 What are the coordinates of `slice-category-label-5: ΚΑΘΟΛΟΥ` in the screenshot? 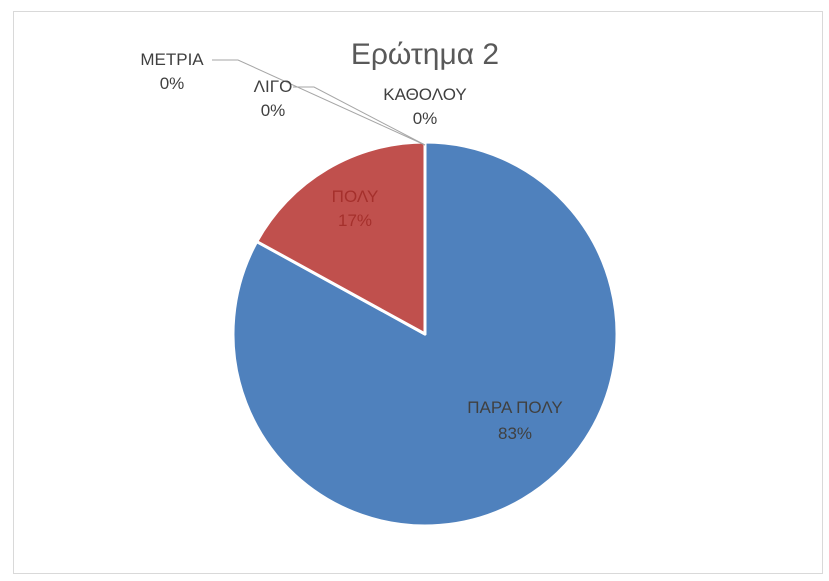 It's located at (424, 94).